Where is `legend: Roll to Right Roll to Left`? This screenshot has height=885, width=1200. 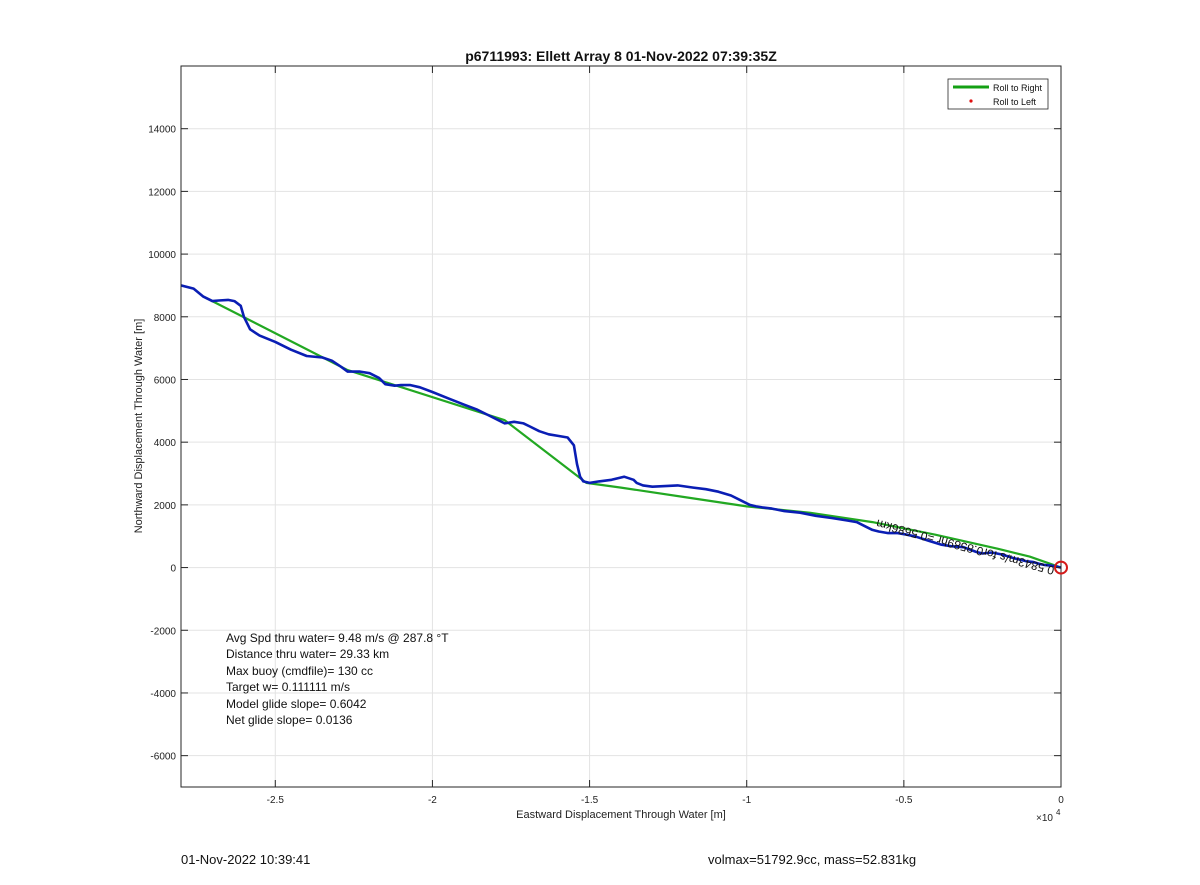
legend: Roll to Right Roll to Left is located at coordinates (998, 94).